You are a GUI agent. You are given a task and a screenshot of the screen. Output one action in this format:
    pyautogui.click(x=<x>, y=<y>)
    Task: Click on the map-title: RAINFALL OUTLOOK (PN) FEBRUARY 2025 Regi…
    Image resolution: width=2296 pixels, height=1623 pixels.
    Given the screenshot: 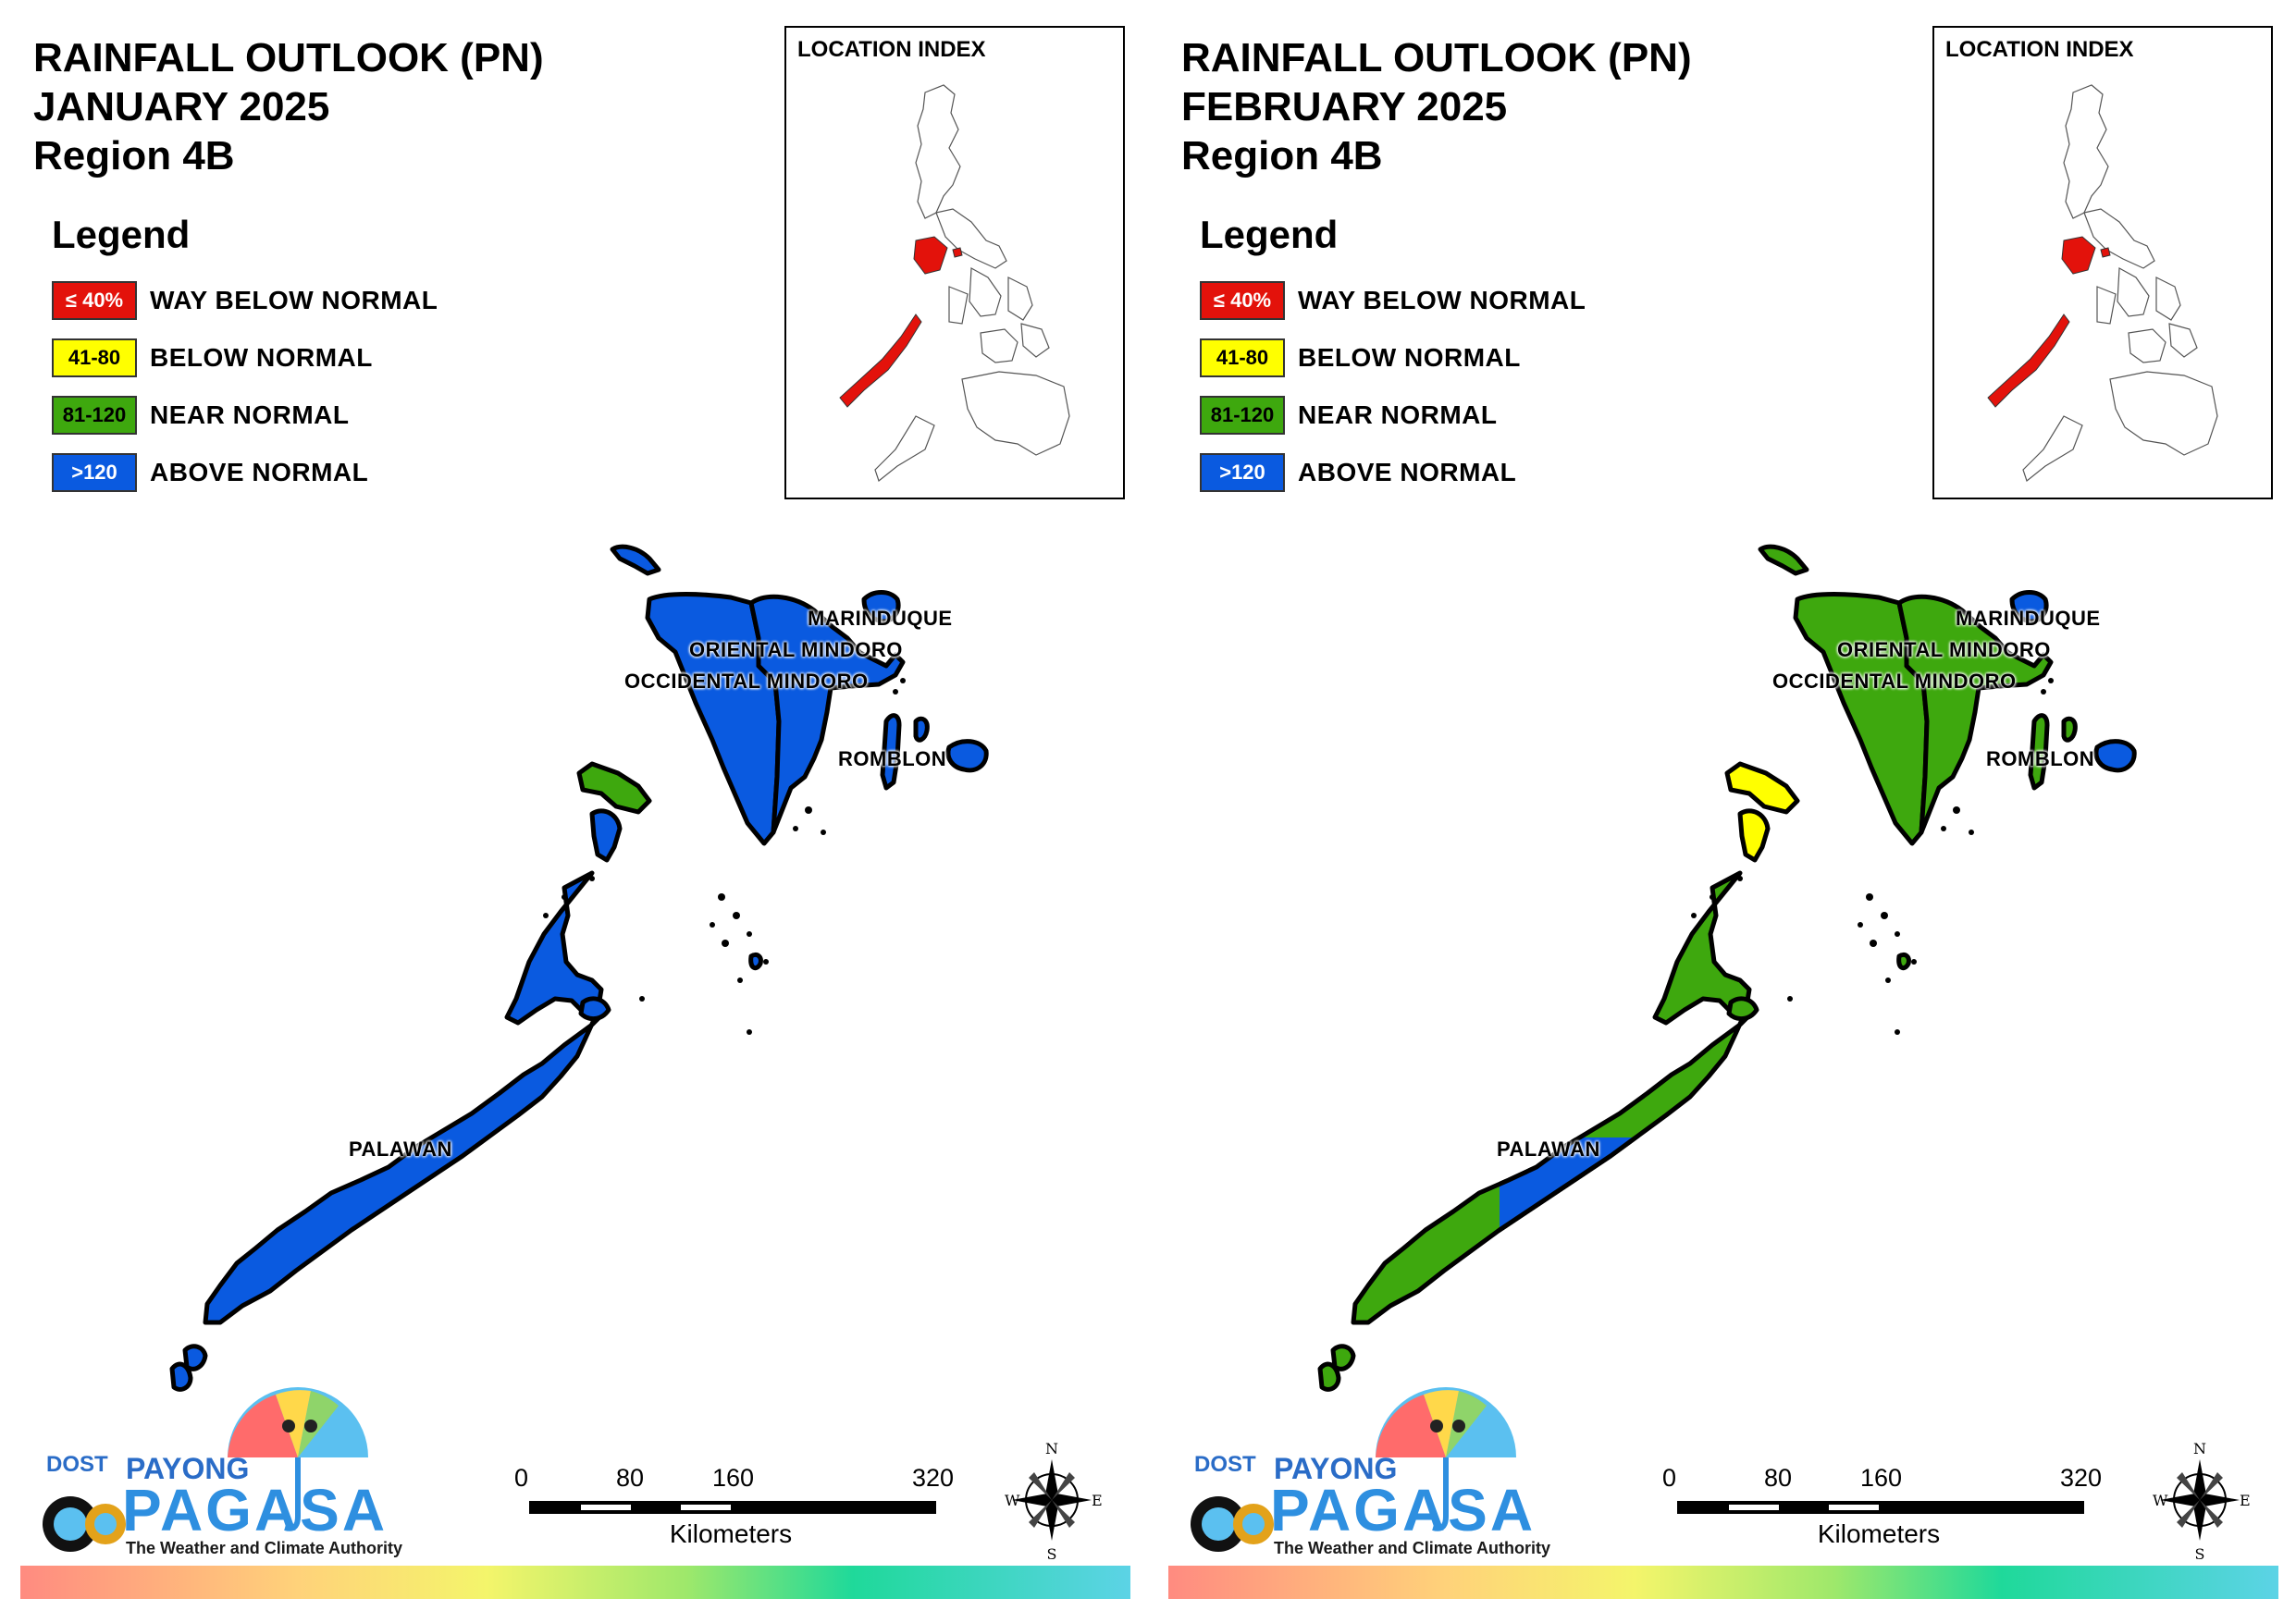 What is the action you would take?
    pyautogui.click(x=1436, y=106)
    